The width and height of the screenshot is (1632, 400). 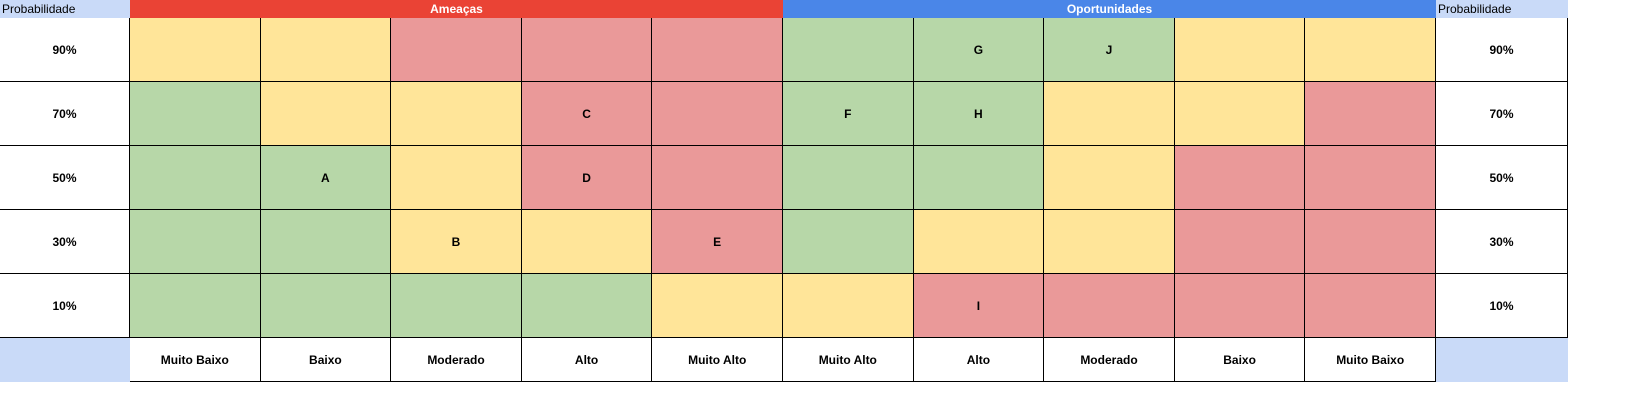 I want to click on row-label-left: 90%, so click(x=65, y=50).